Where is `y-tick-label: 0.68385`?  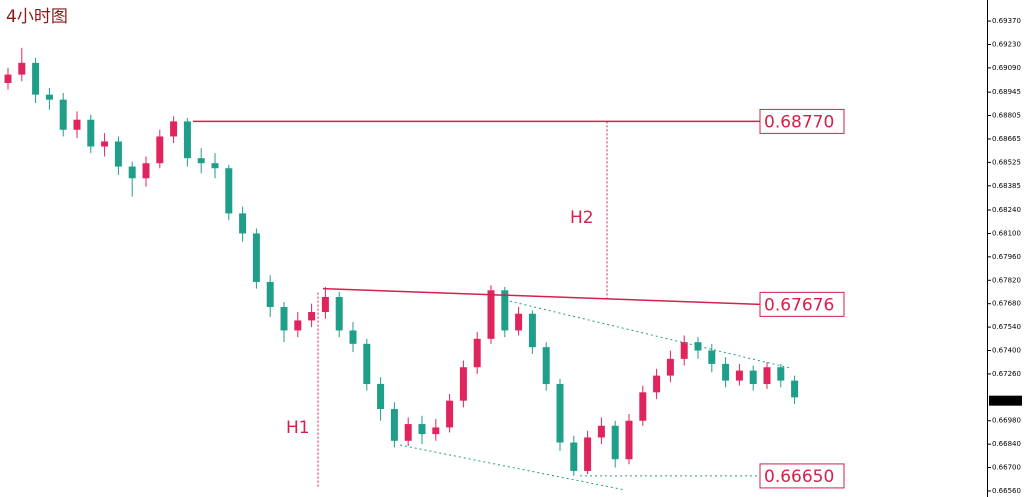 y-tick-label: 0.68385 is located at coordinates (1006, 186).